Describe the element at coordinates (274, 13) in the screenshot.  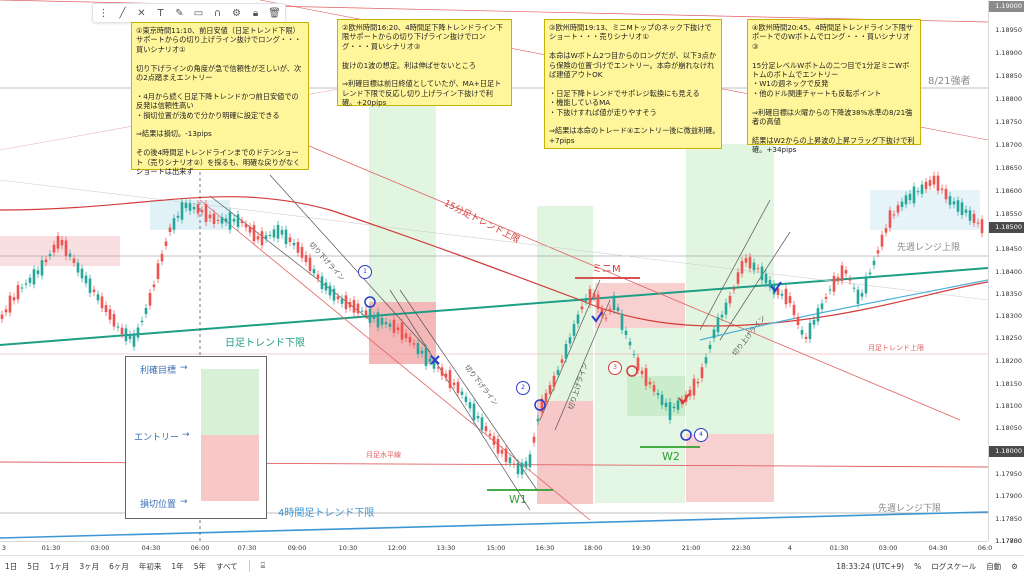
I see `trash-icon: 🗑︎` at that location.